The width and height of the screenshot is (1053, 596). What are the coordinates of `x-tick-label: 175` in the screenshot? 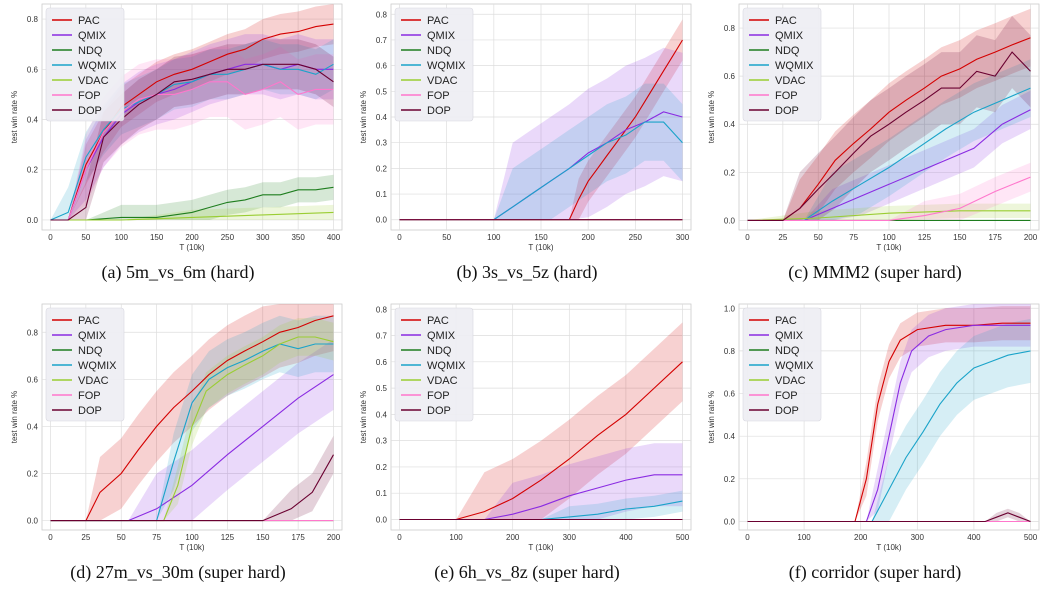 It's located at (298, 537).